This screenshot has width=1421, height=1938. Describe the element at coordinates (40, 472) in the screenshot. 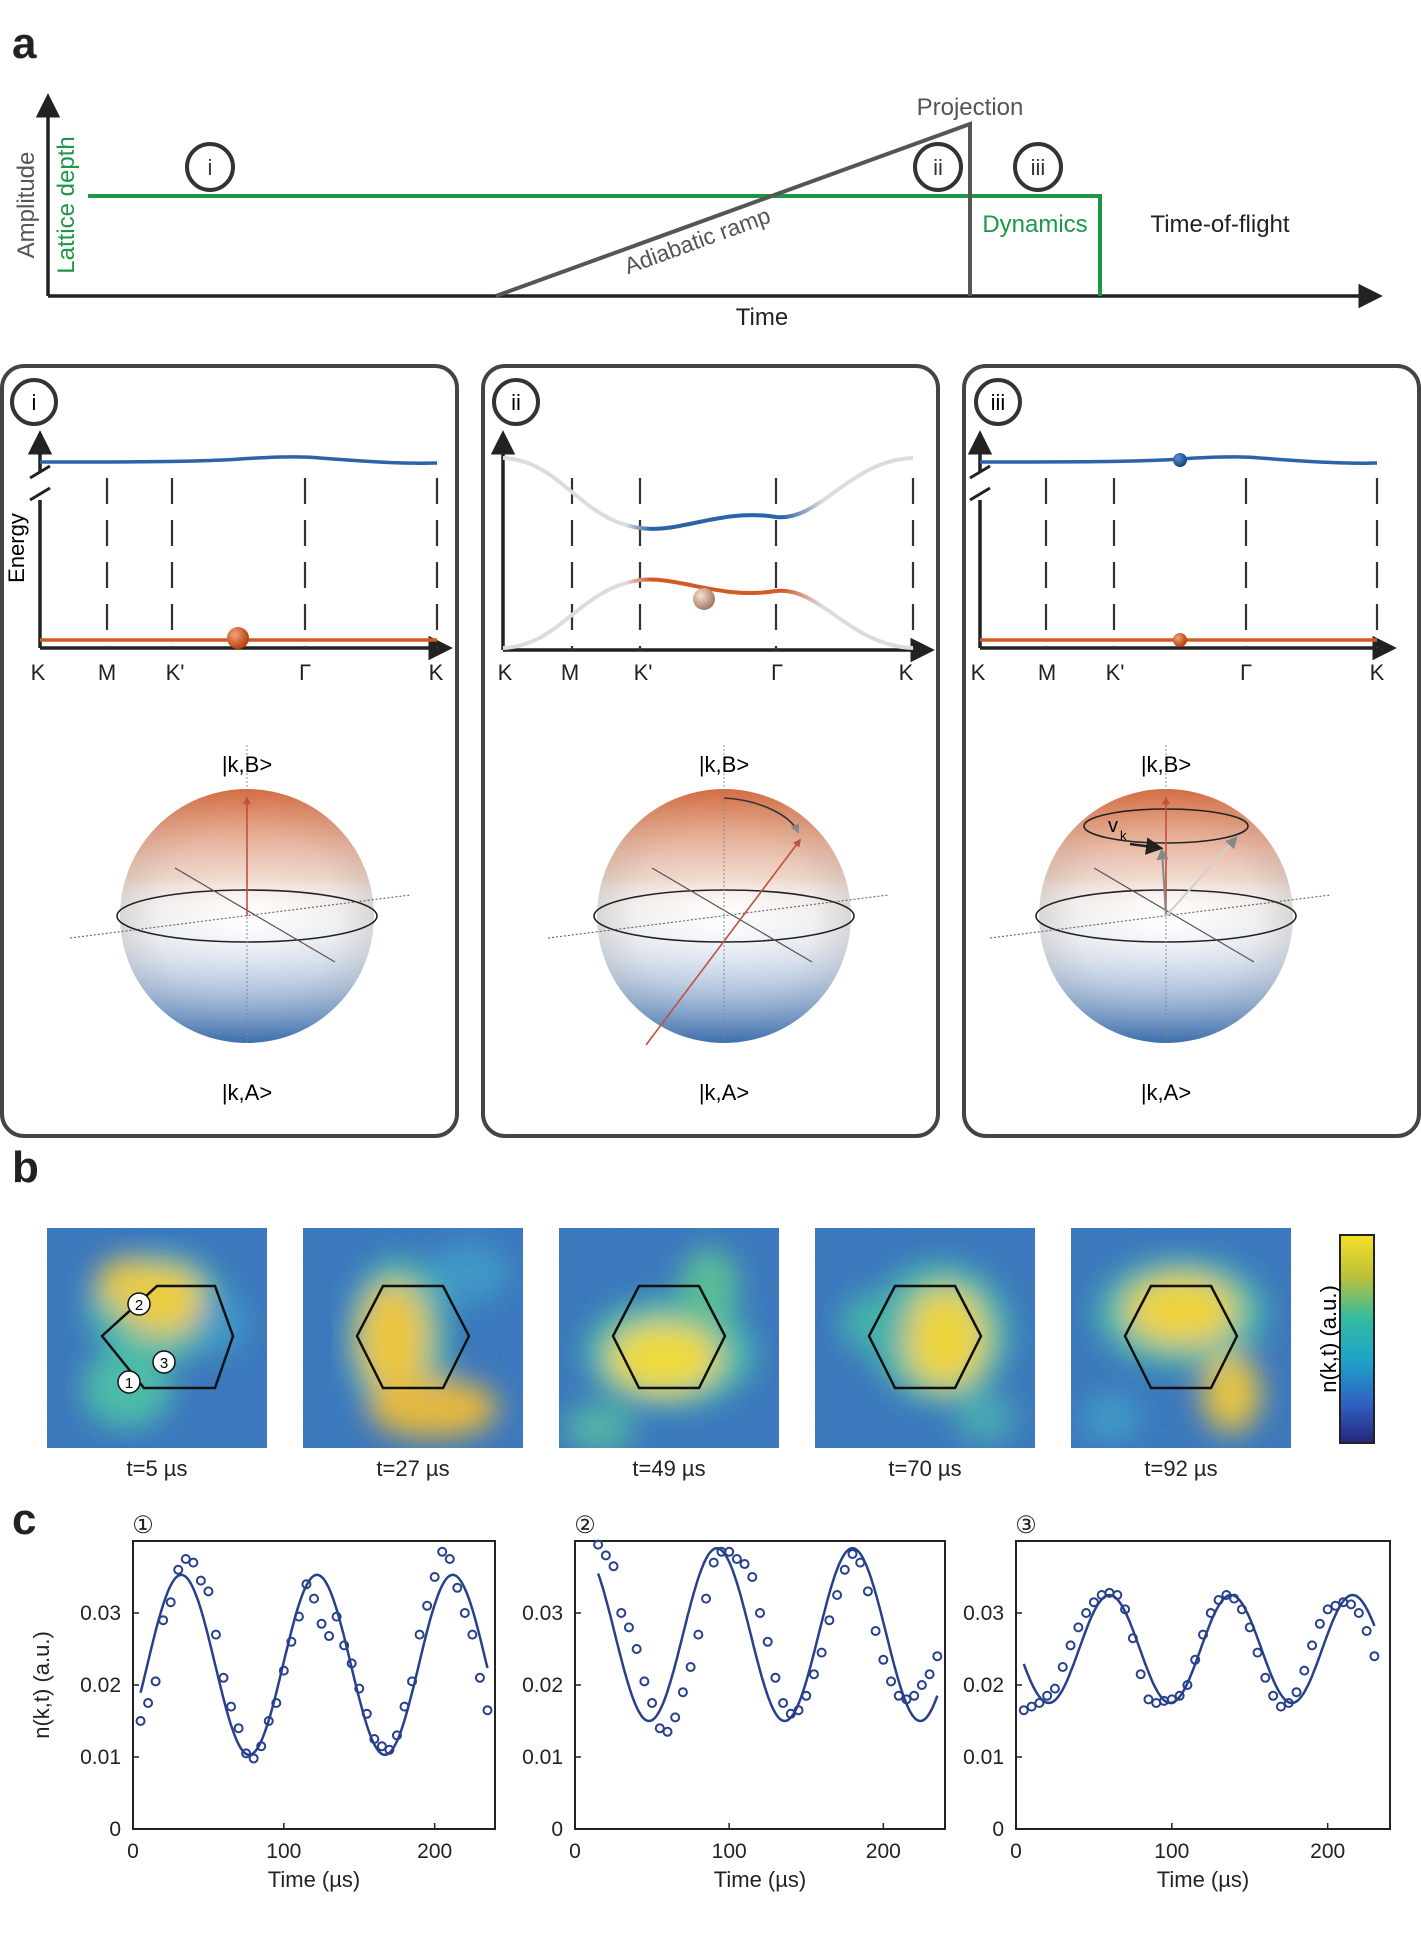

I see `axis-break` at that location.